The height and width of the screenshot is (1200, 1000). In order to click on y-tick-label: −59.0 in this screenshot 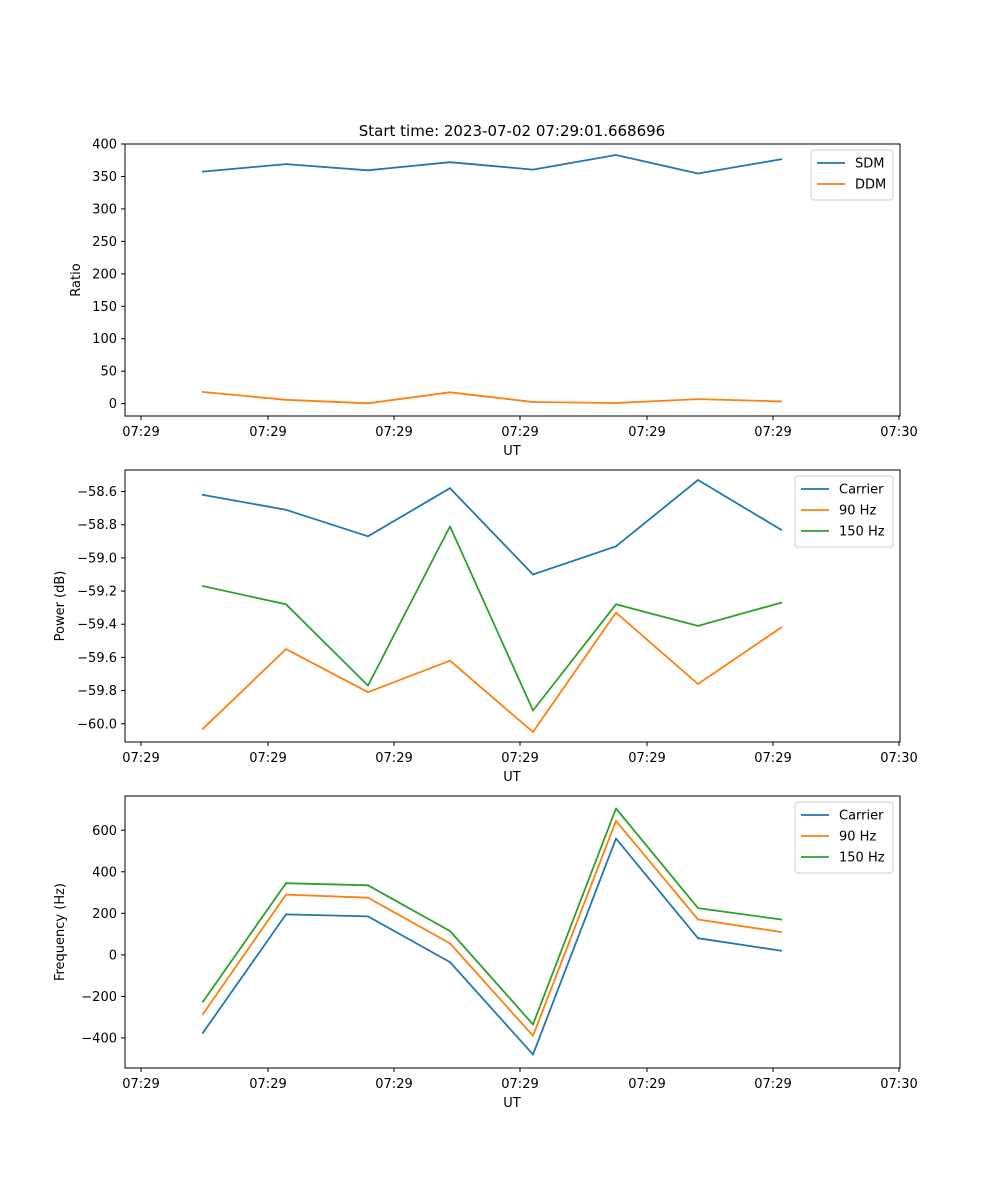, I will do `click(97, 558)`.